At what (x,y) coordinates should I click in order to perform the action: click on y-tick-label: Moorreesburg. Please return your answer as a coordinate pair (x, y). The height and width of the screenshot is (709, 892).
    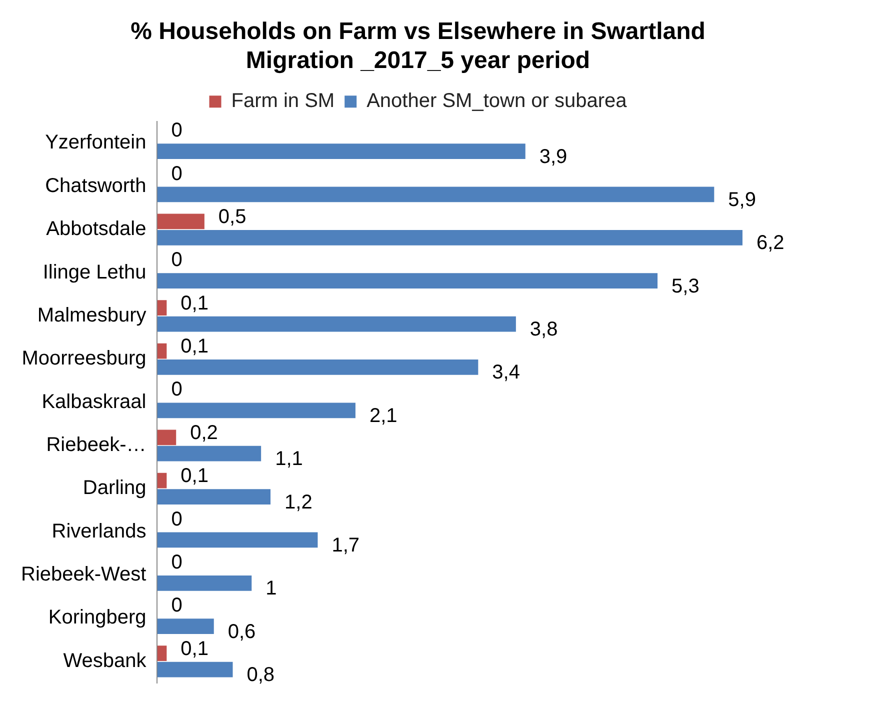
    Looking at the image, I should click on (84, 359).